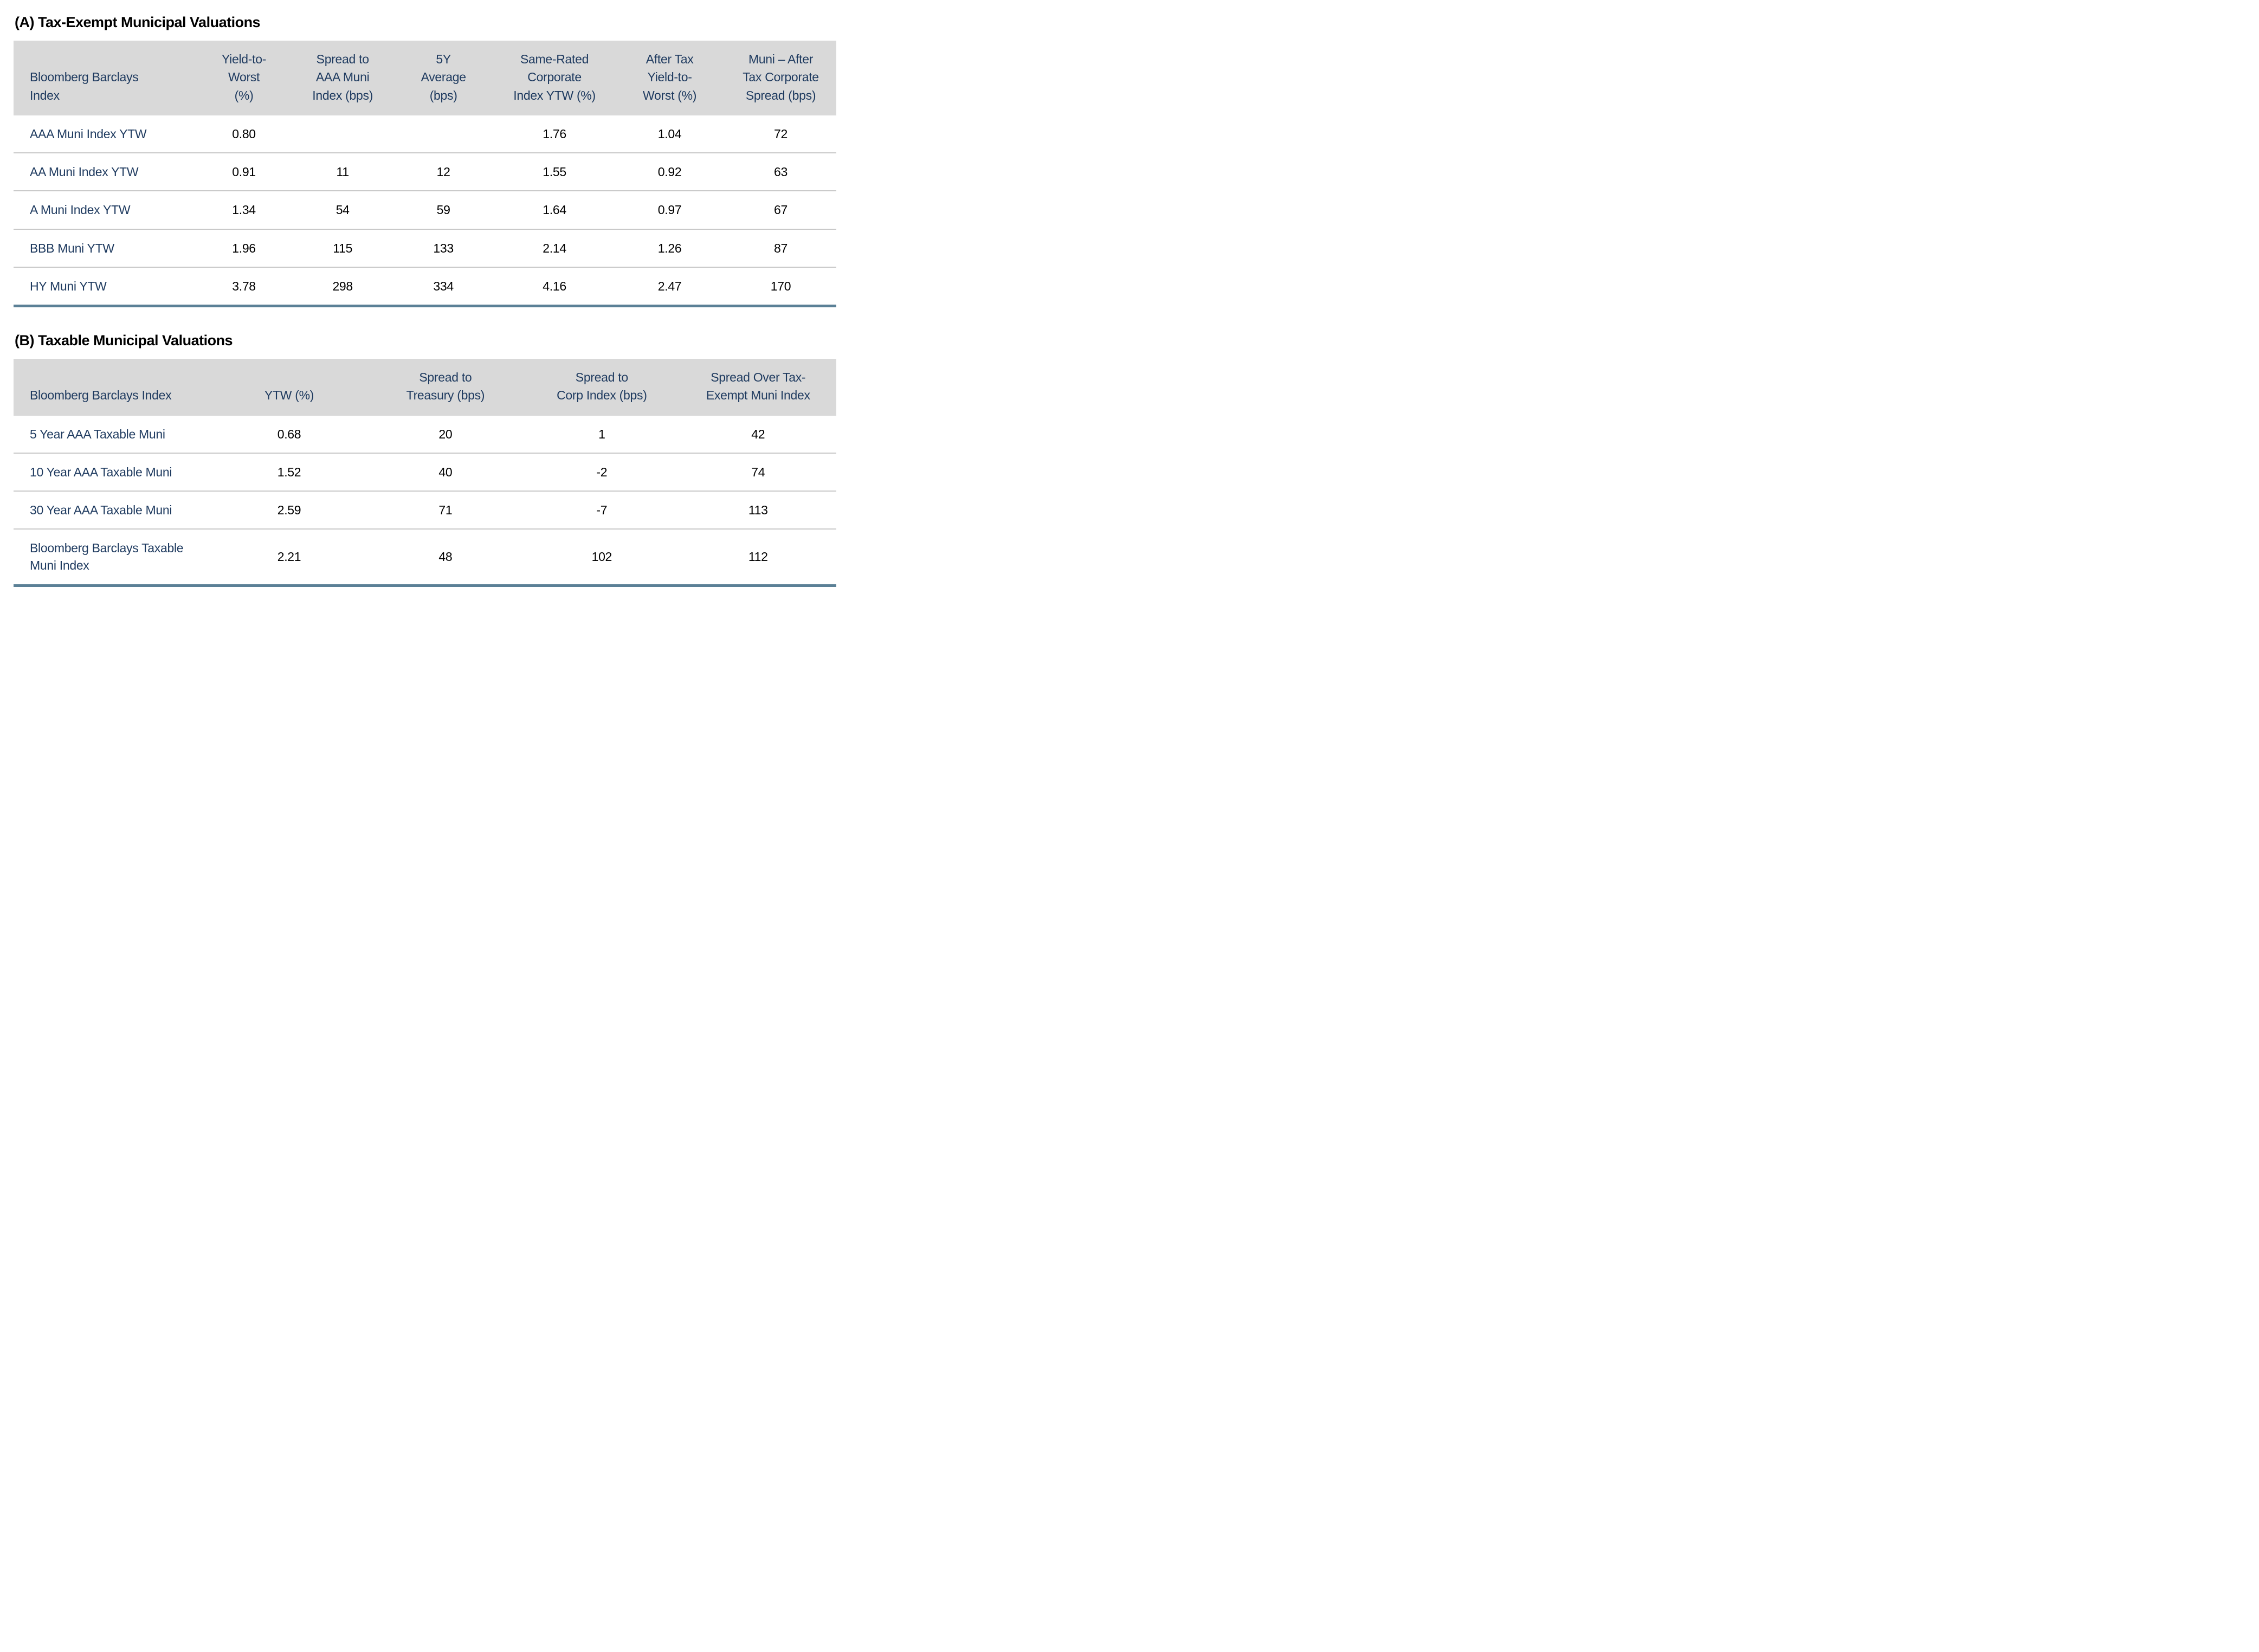 The image size is (2259, 1652). Describe the element at coordinates (555, 171) in the screenshot. I see `value-cell: 1.55` at that location.